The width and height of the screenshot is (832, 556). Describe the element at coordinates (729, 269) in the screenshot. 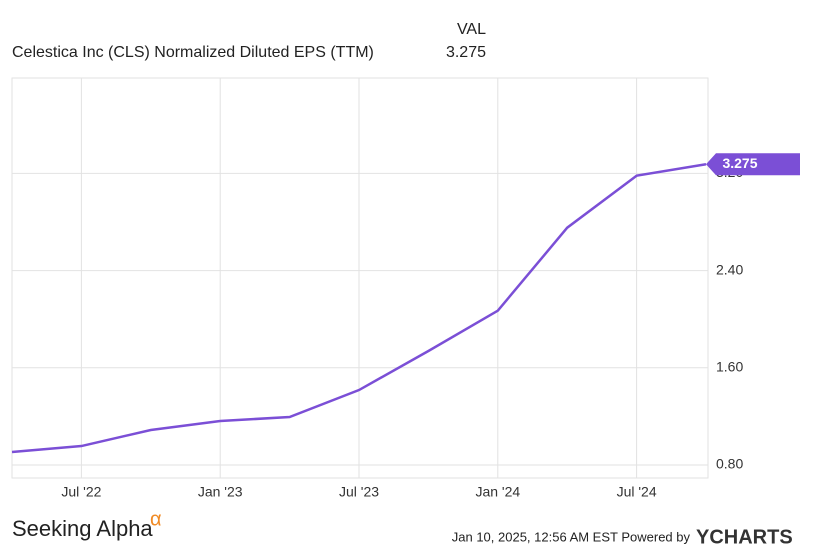

I see `y-tick-label: 2.40` at that location.